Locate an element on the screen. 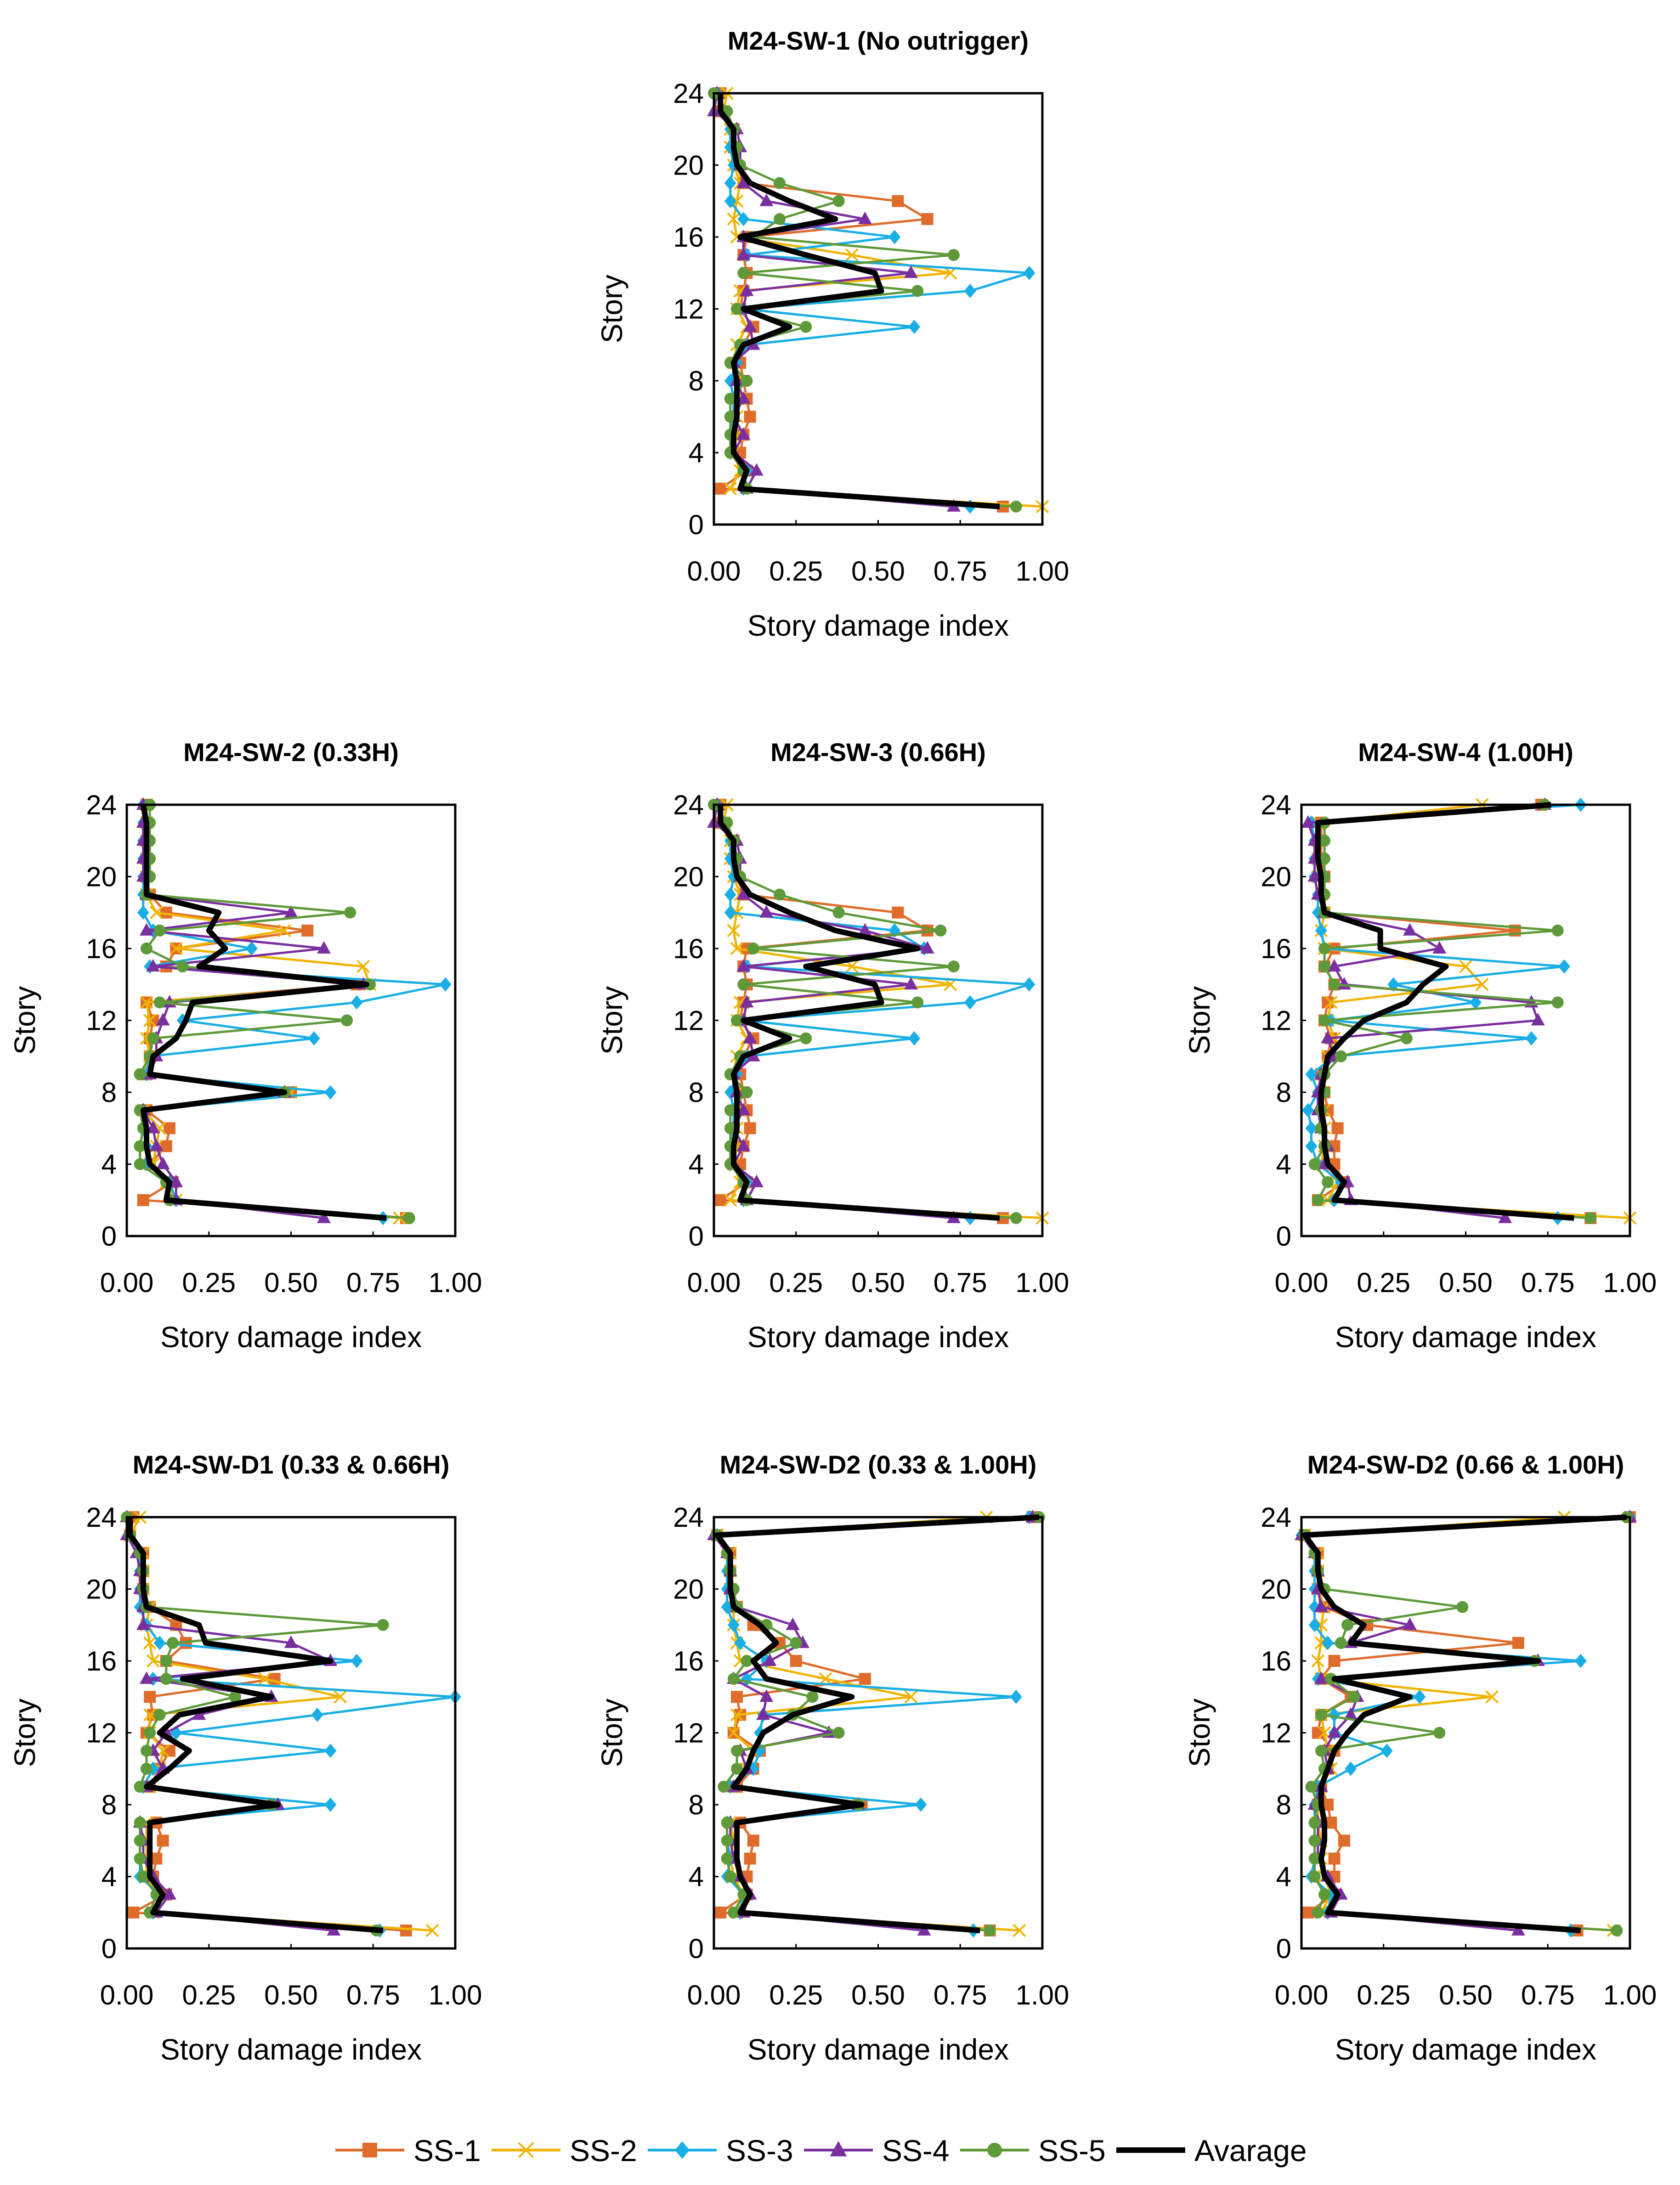 The width and height of the screenshot is (1680, 2185). y-tick-label: 20 is located at coordinates (688, 165).